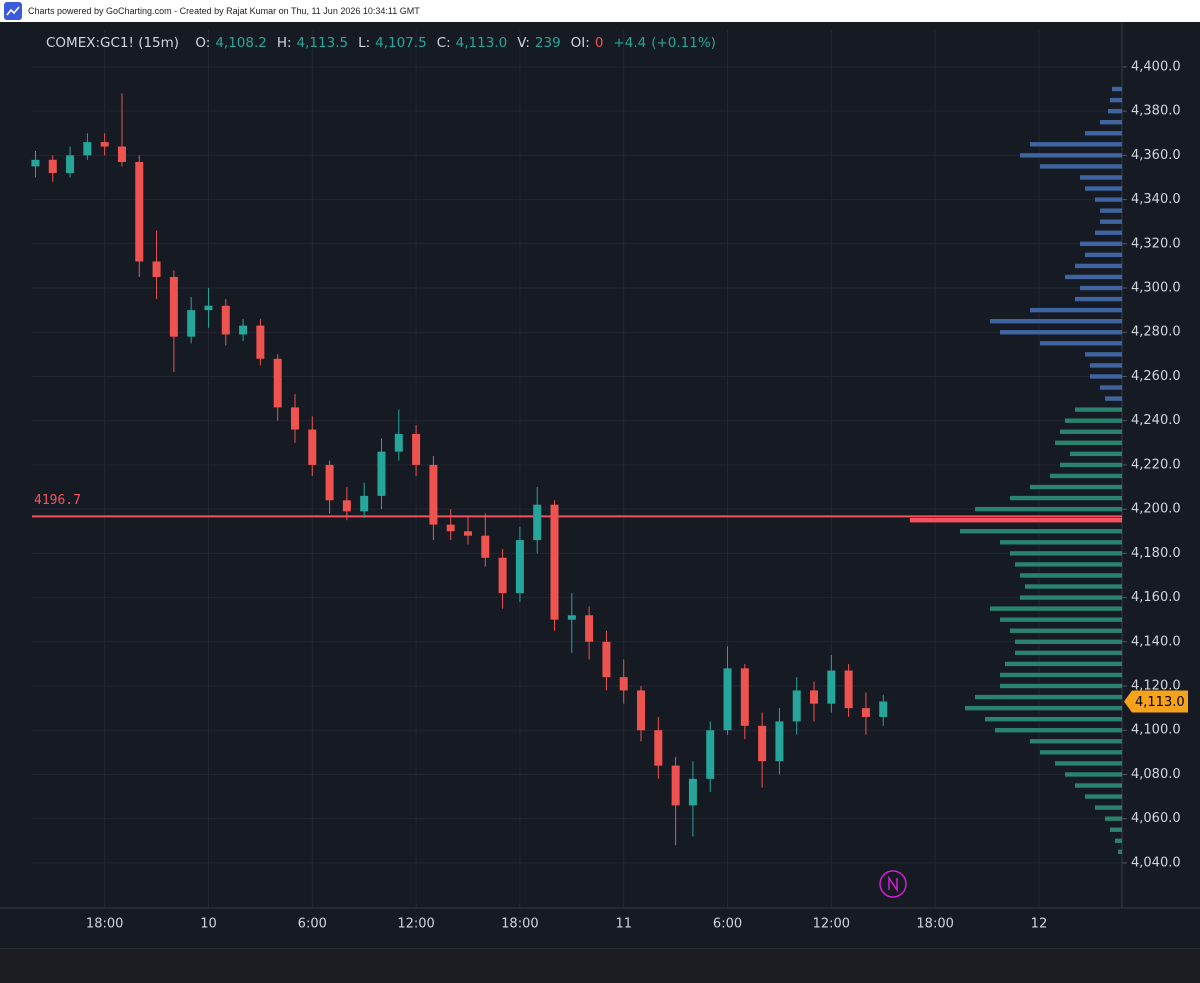 The image size is (1200, 983). I want to click on y-tick-label: 4,380.0, so click(1156, 111).